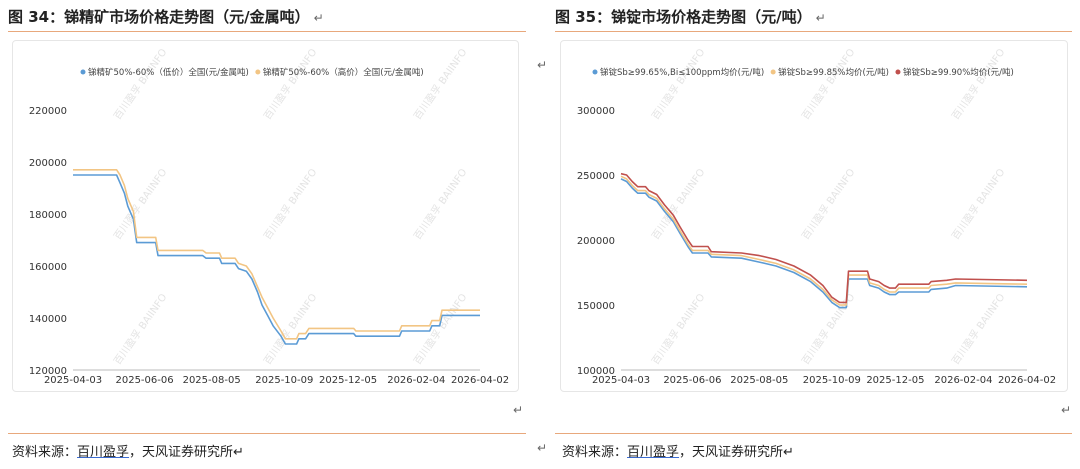  I want to click on source-note-right: 资料来源：百川盈孚，天风证券研究所↵, so click(678, 450).